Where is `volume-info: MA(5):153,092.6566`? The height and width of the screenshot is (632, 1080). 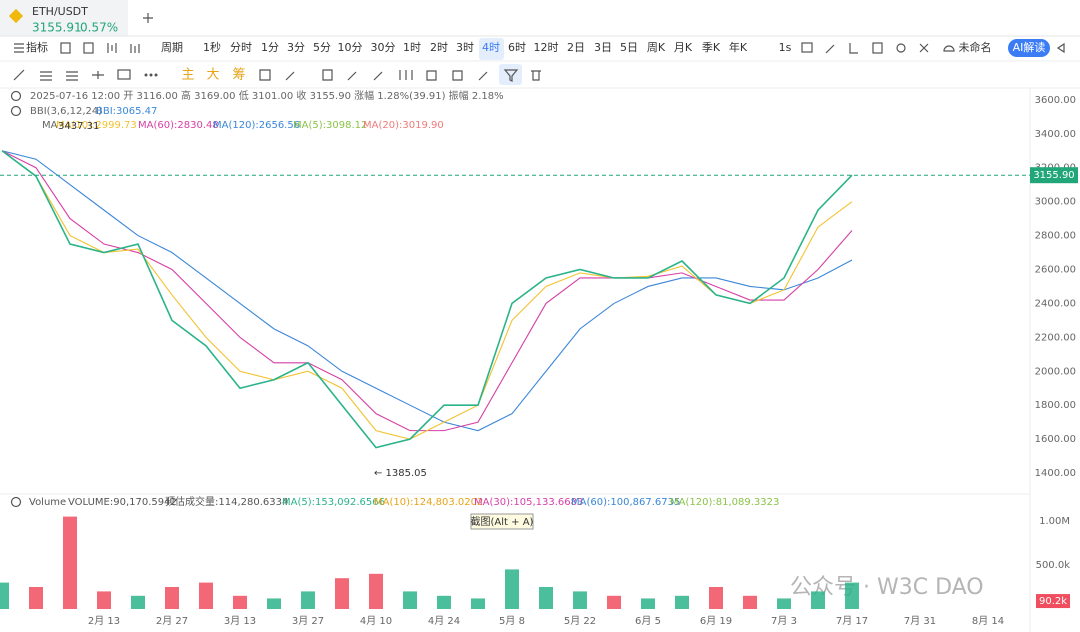 volume-info: MA(5):153,092.6566 is located at coordinates (333, 502).